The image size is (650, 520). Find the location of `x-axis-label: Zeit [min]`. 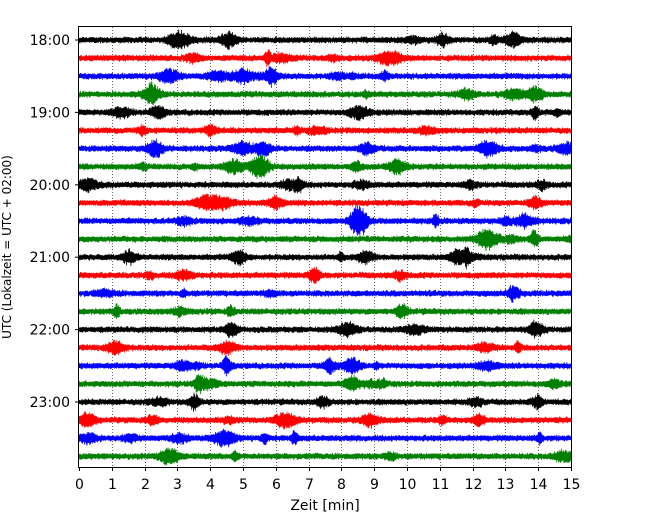

x-axis-label: Zeit [min] is located at coordinates (324, 506).